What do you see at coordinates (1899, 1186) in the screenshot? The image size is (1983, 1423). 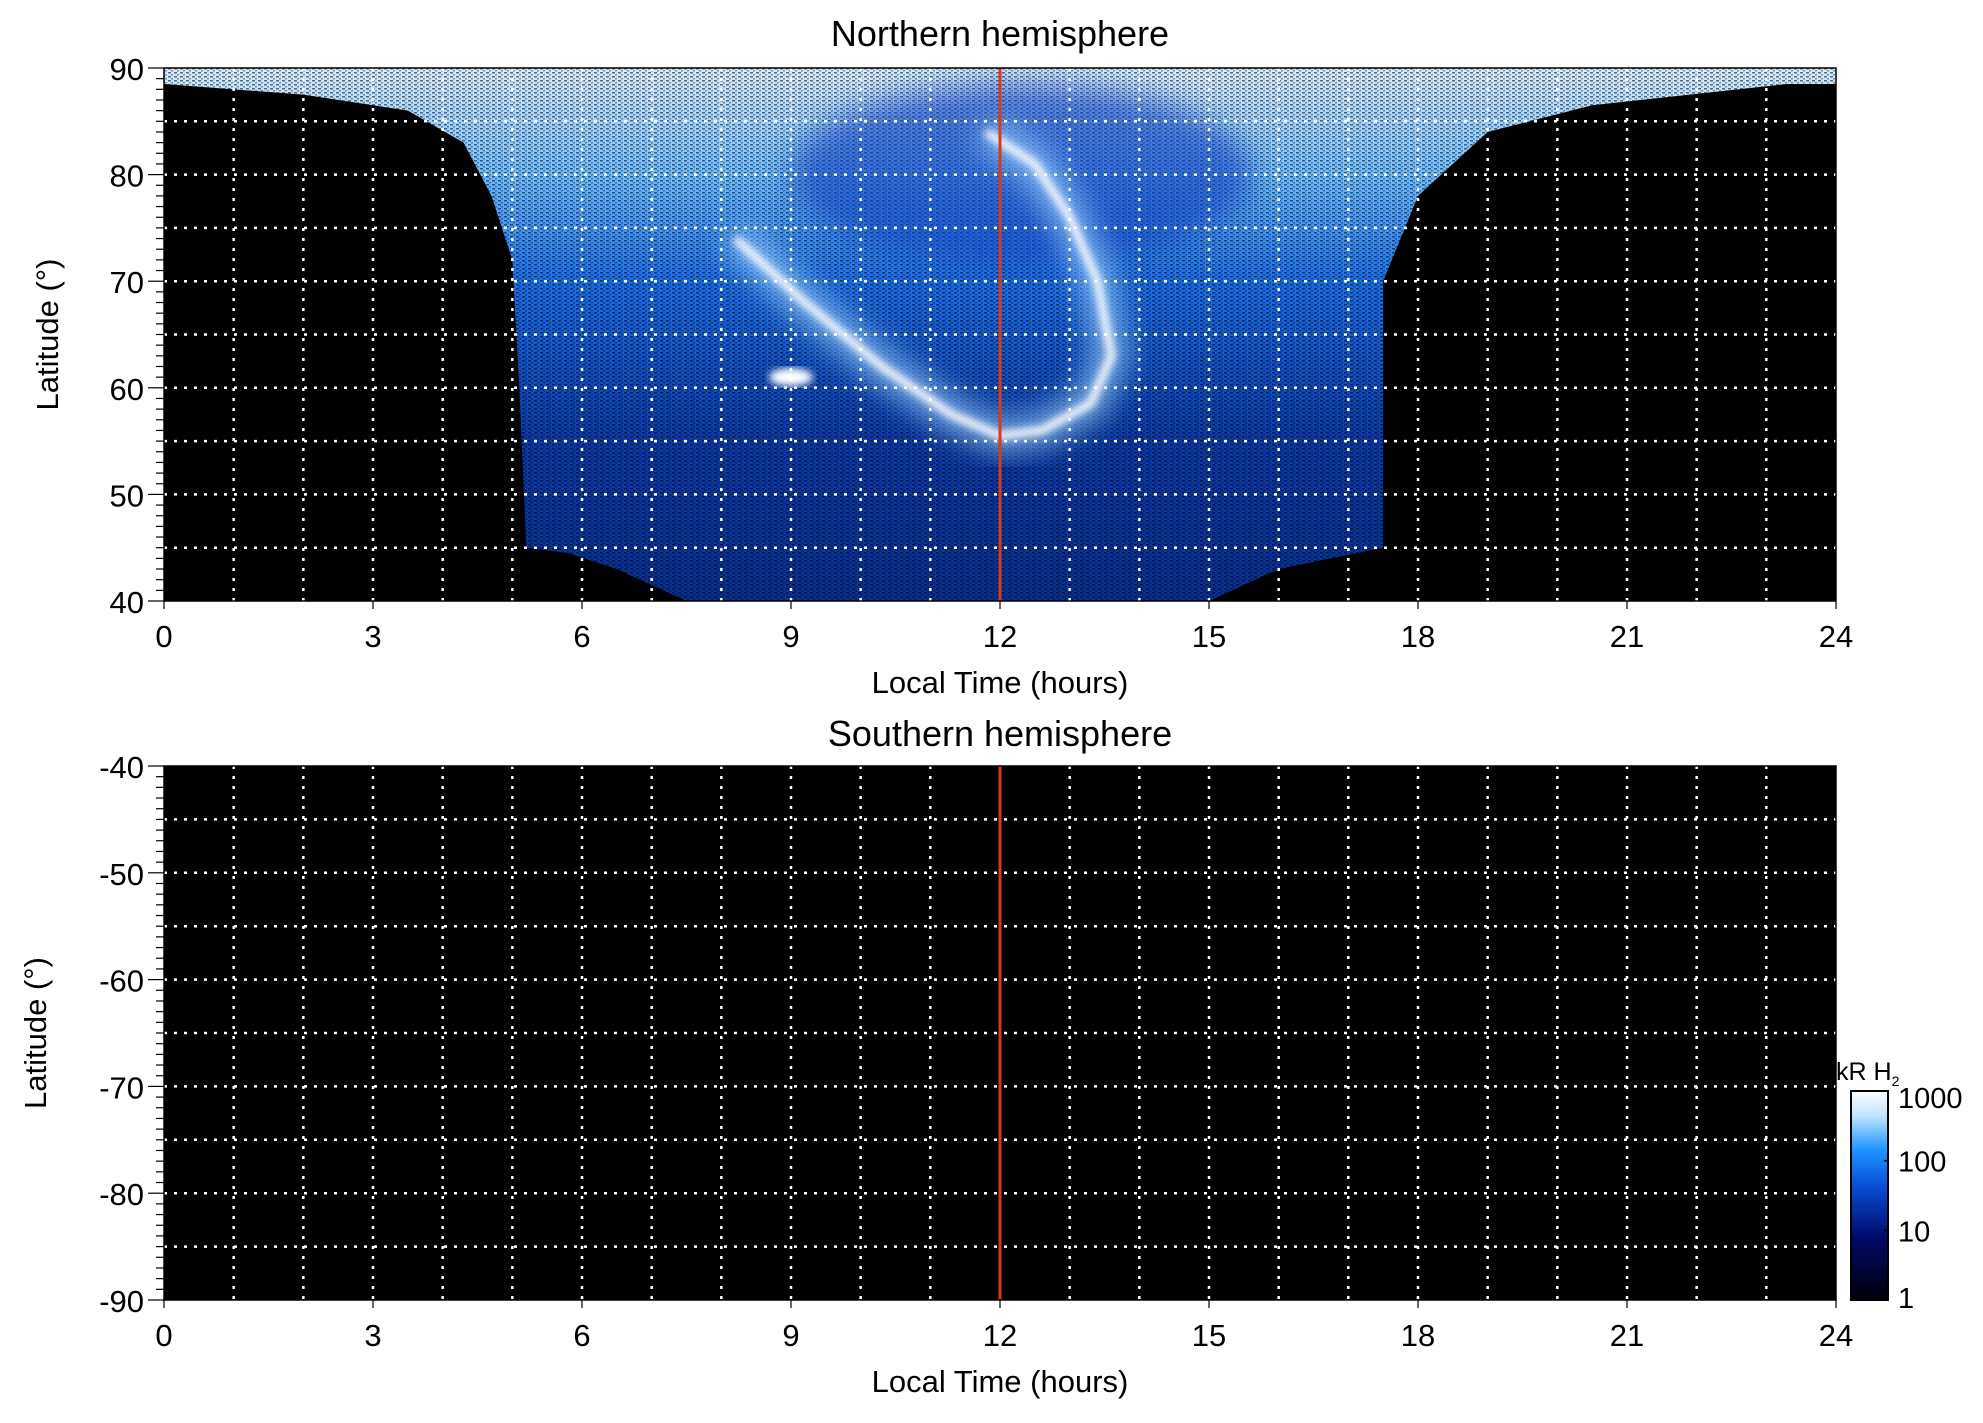 I see `colorbar: kR H2 1000 100 10 1` at bounding box center [1899, 1186].